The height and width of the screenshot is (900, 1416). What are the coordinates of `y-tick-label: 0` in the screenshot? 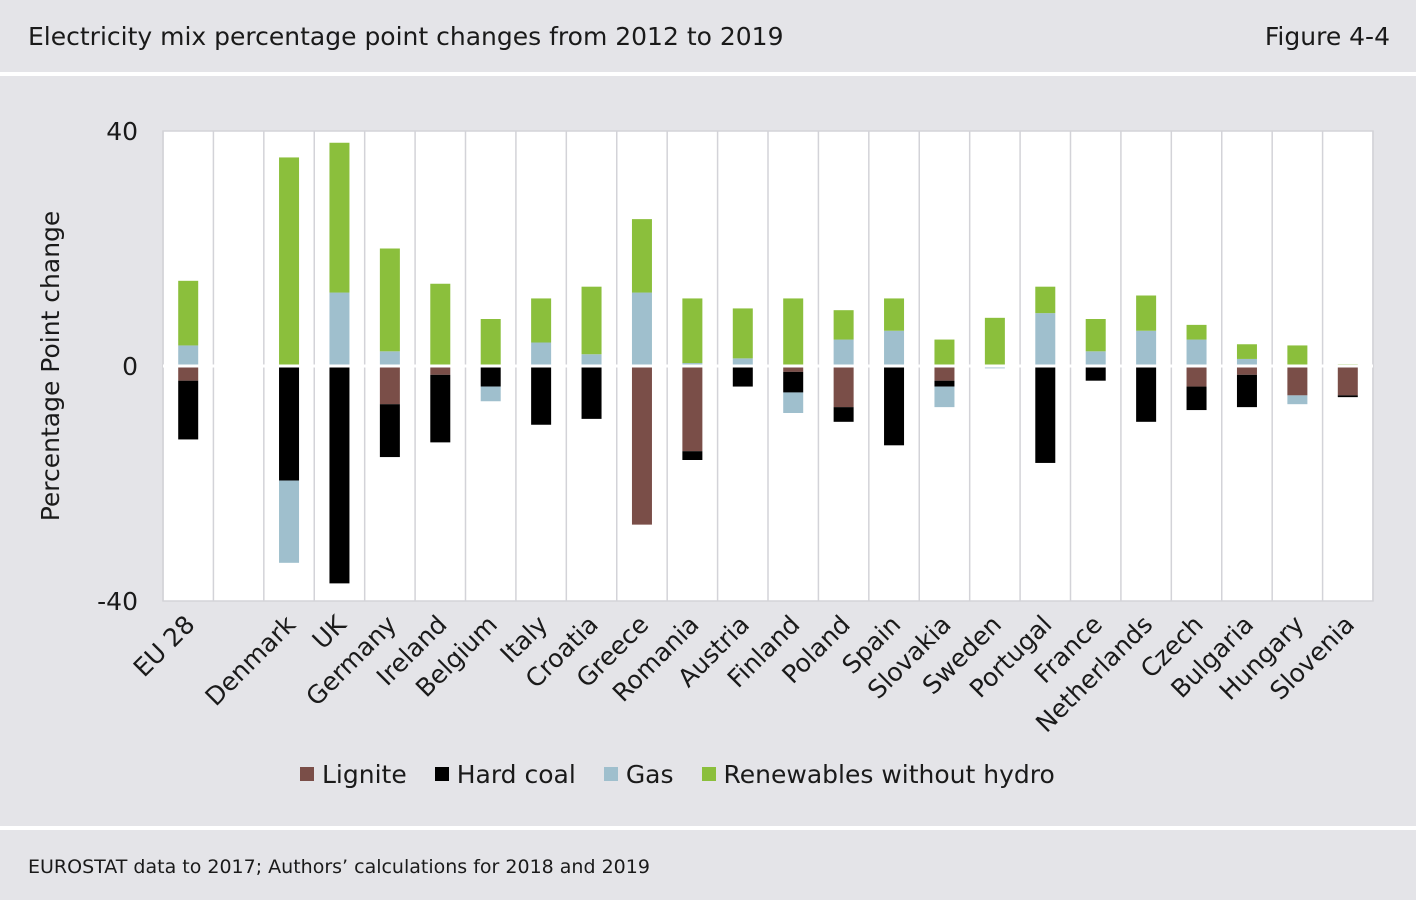 It's located at (130, 366).